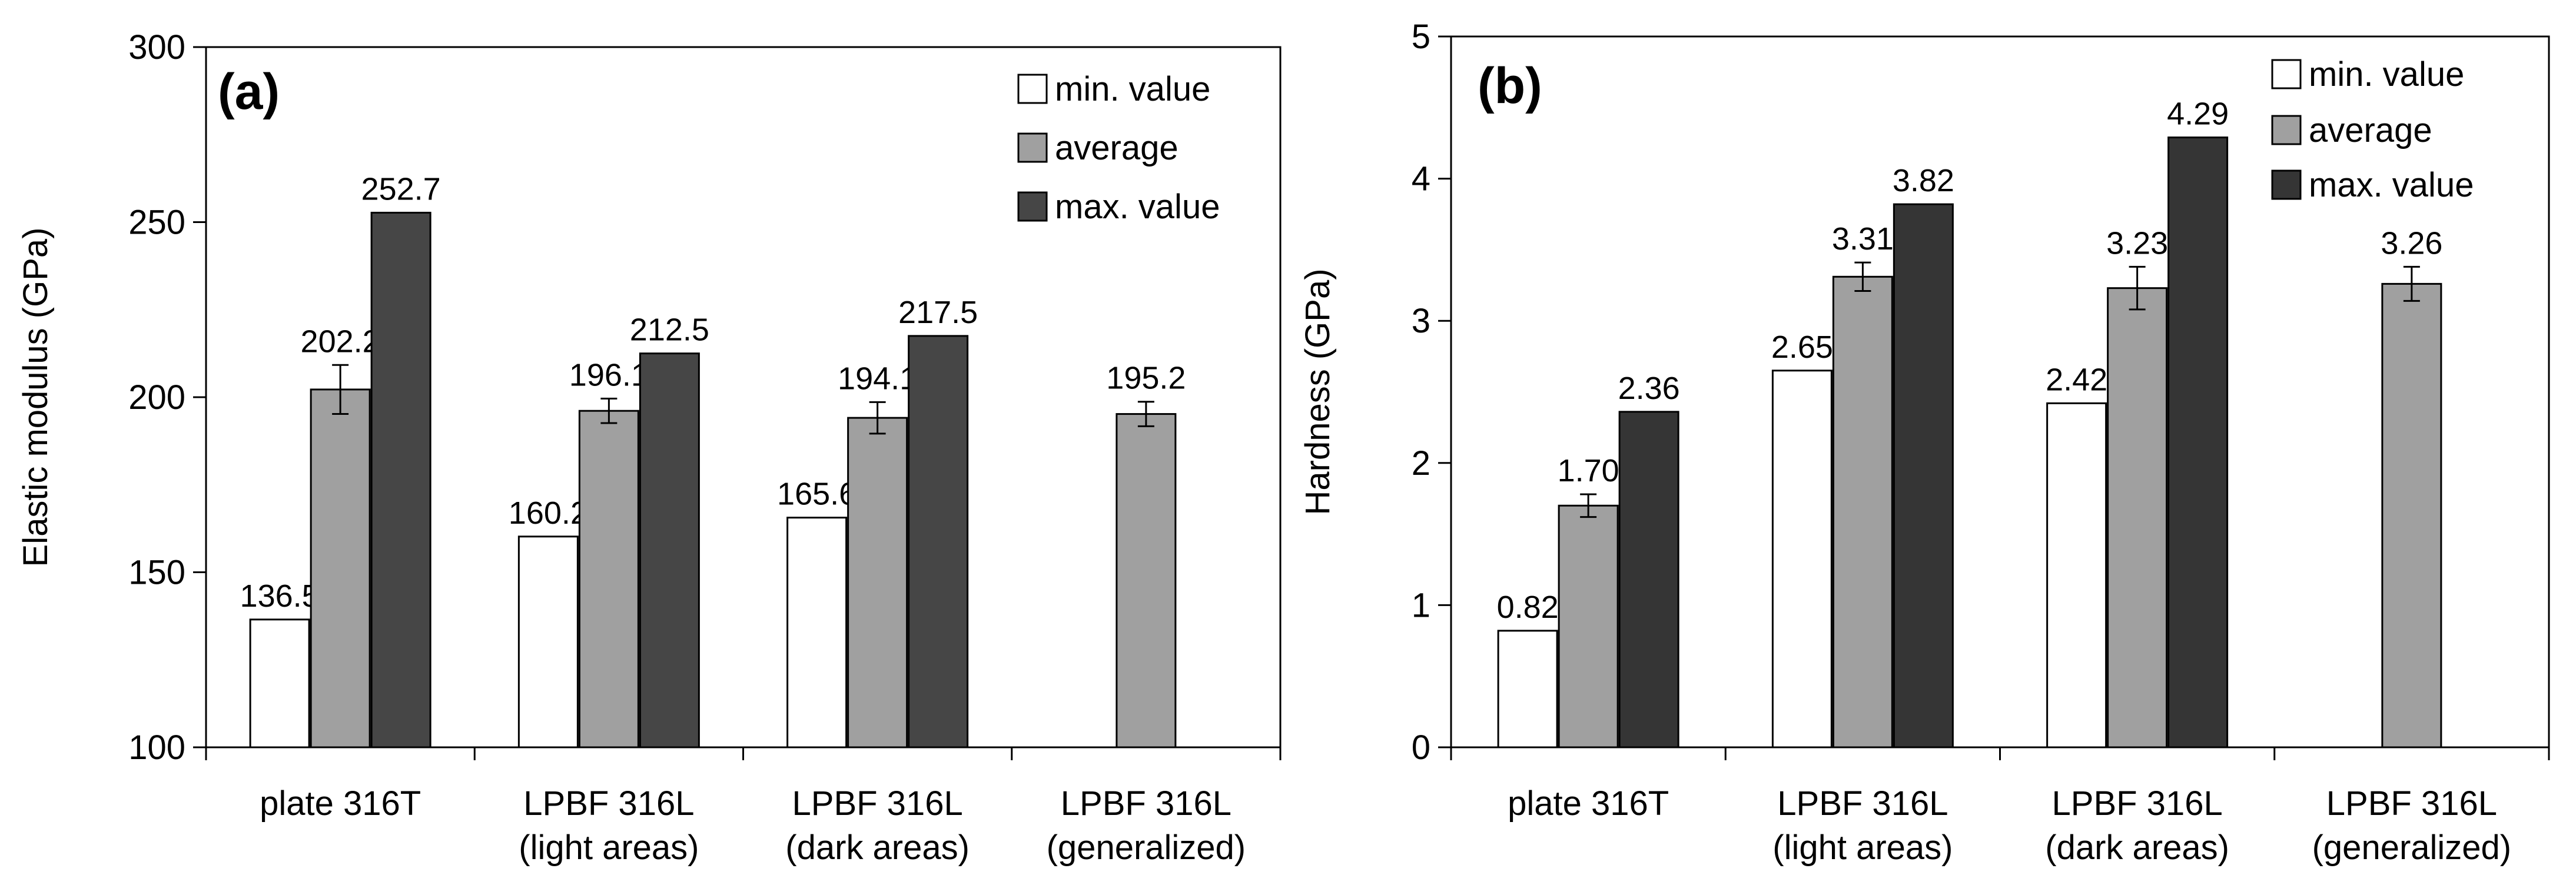 The width and height of the screenshot is (2576, 895). I want to click on data-label: 3.31, so click(1863, 239).